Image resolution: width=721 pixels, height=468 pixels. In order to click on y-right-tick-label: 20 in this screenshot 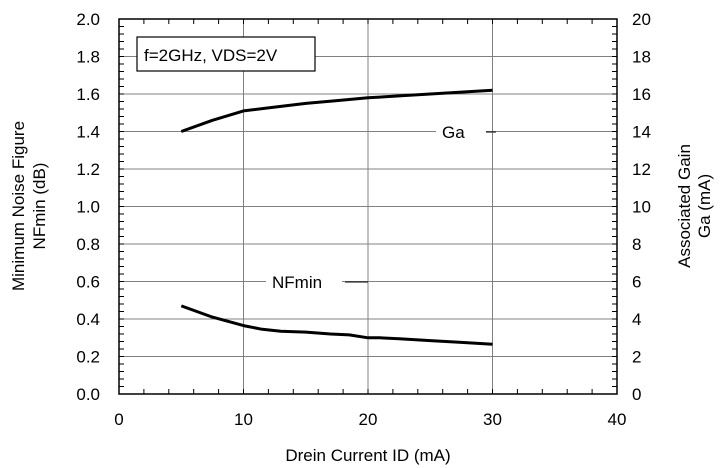, I will do `click(641, 19)`.